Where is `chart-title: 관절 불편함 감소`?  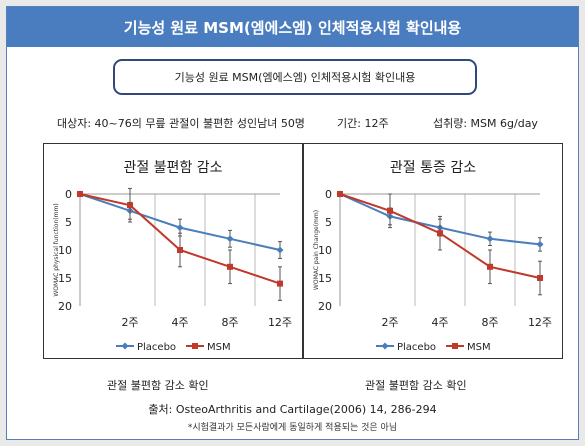
chart-title: 관절 불편함 감소 is located at coordinates (172, 168).